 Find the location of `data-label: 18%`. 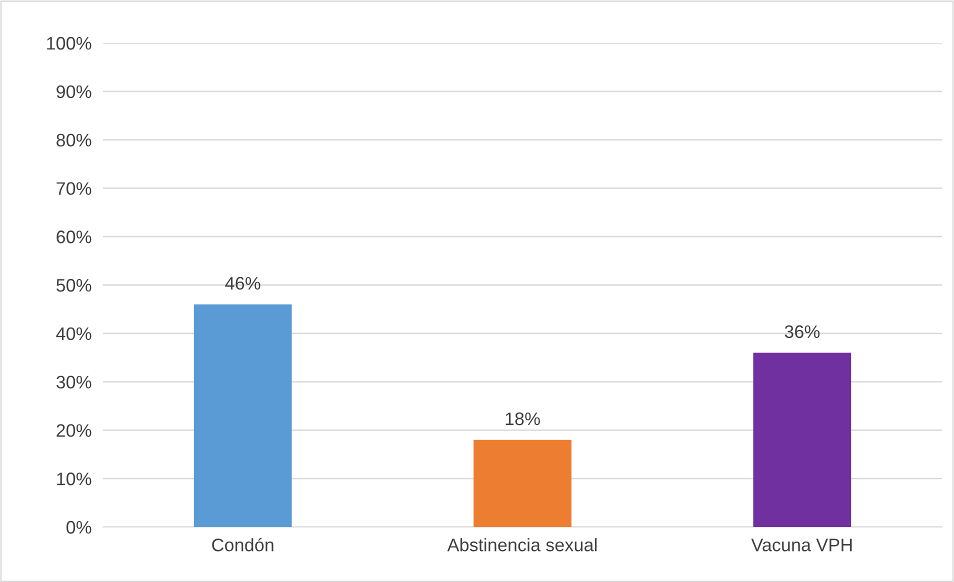

data-label: 18% is located at coordinates (523, 419).